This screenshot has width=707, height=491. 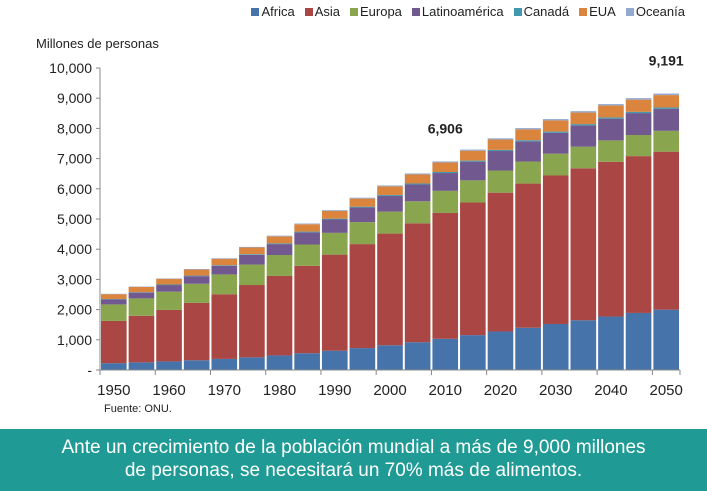 I want to click on legend-item: Africa, so click(x=273, y=11).